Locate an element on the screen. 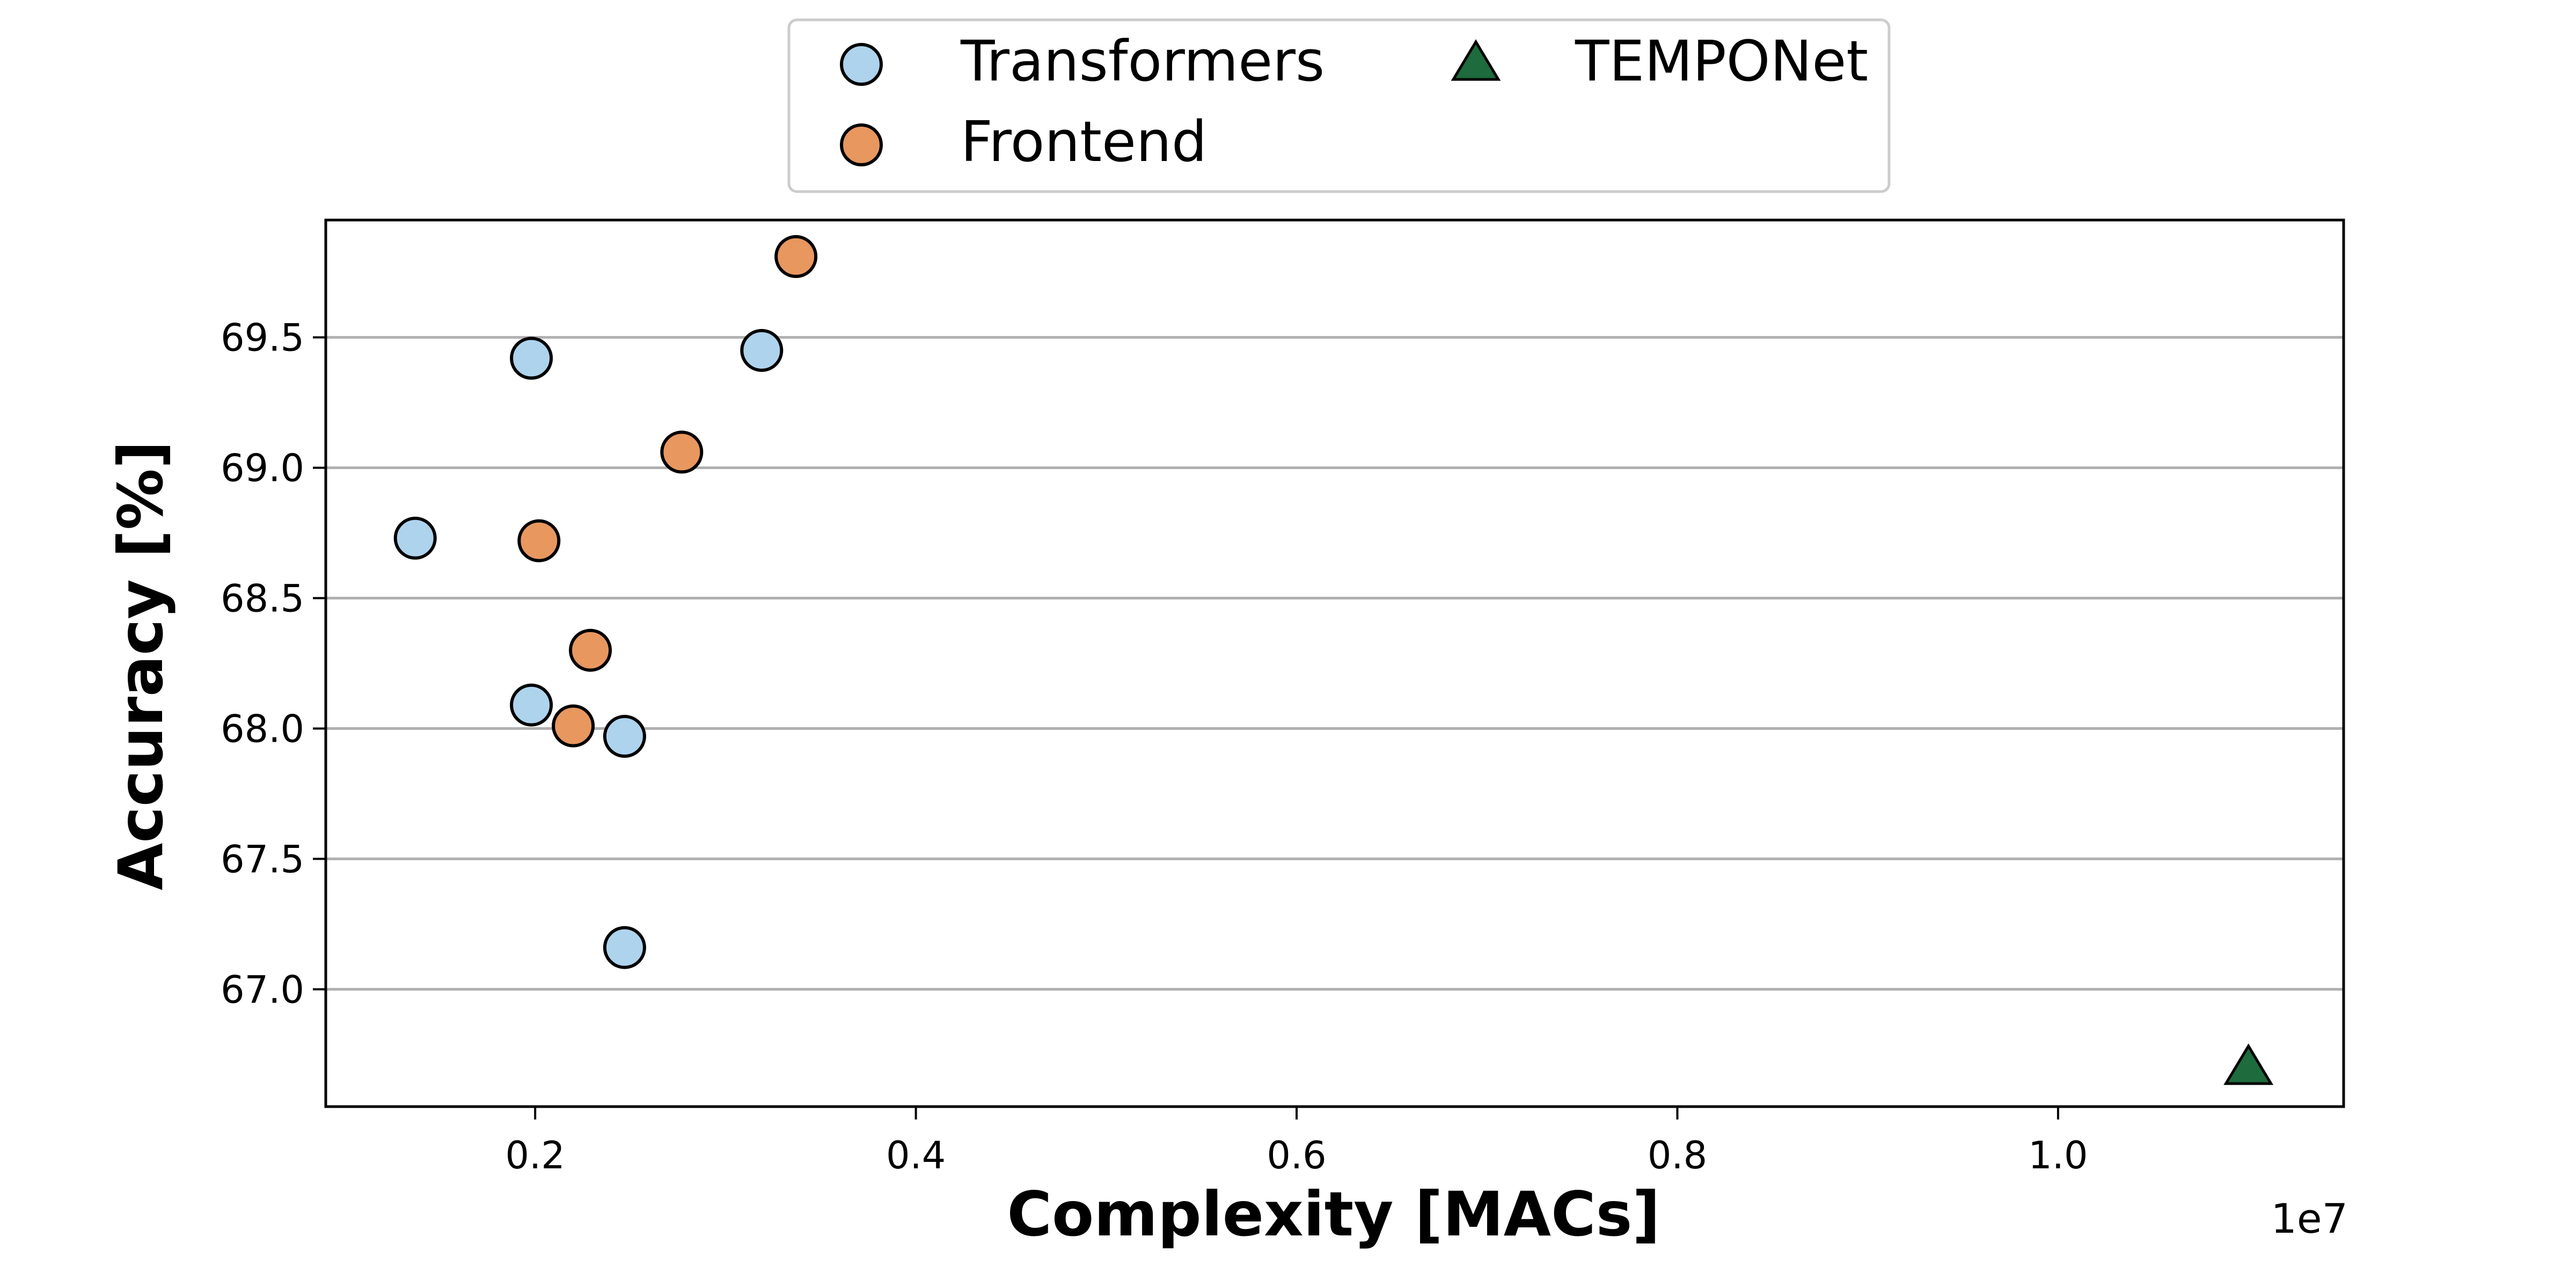 The width and height of the screenshot is (2576, 1288). y-axis-ticks: 67.0 67.5 68.0 68.5 69.0 69.5 is located at coordinates (273, 664).